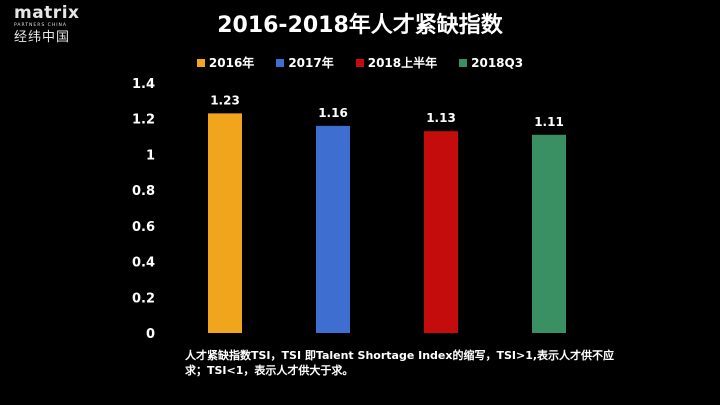 The height and width of the screenshot is (405, 720). What do you see at coordinates (311, 63) in the screenshot?
I see `legend-label: 2017年` at bounding box center [311, 63].